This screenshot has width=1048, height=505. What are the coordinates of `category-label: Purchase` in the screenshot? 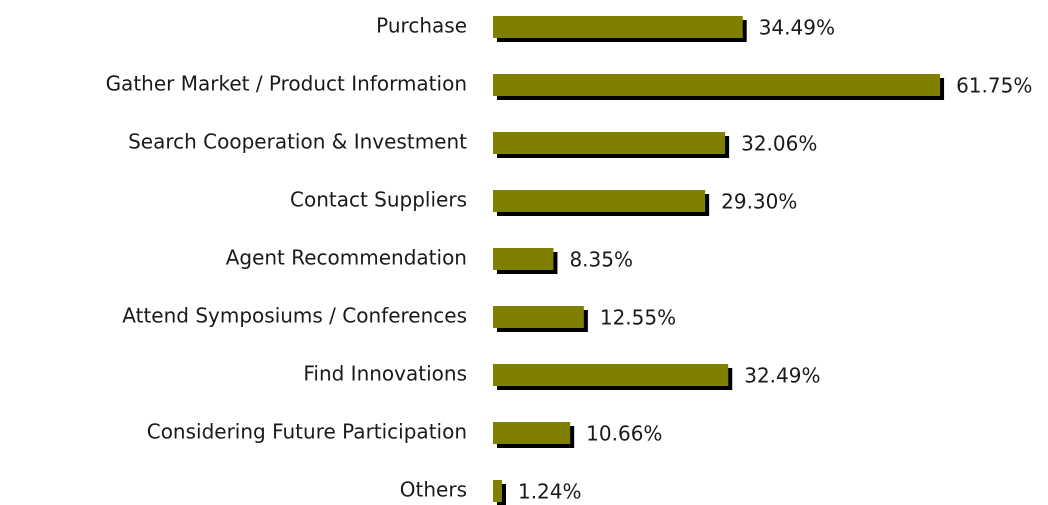 It's located at (421, 26).